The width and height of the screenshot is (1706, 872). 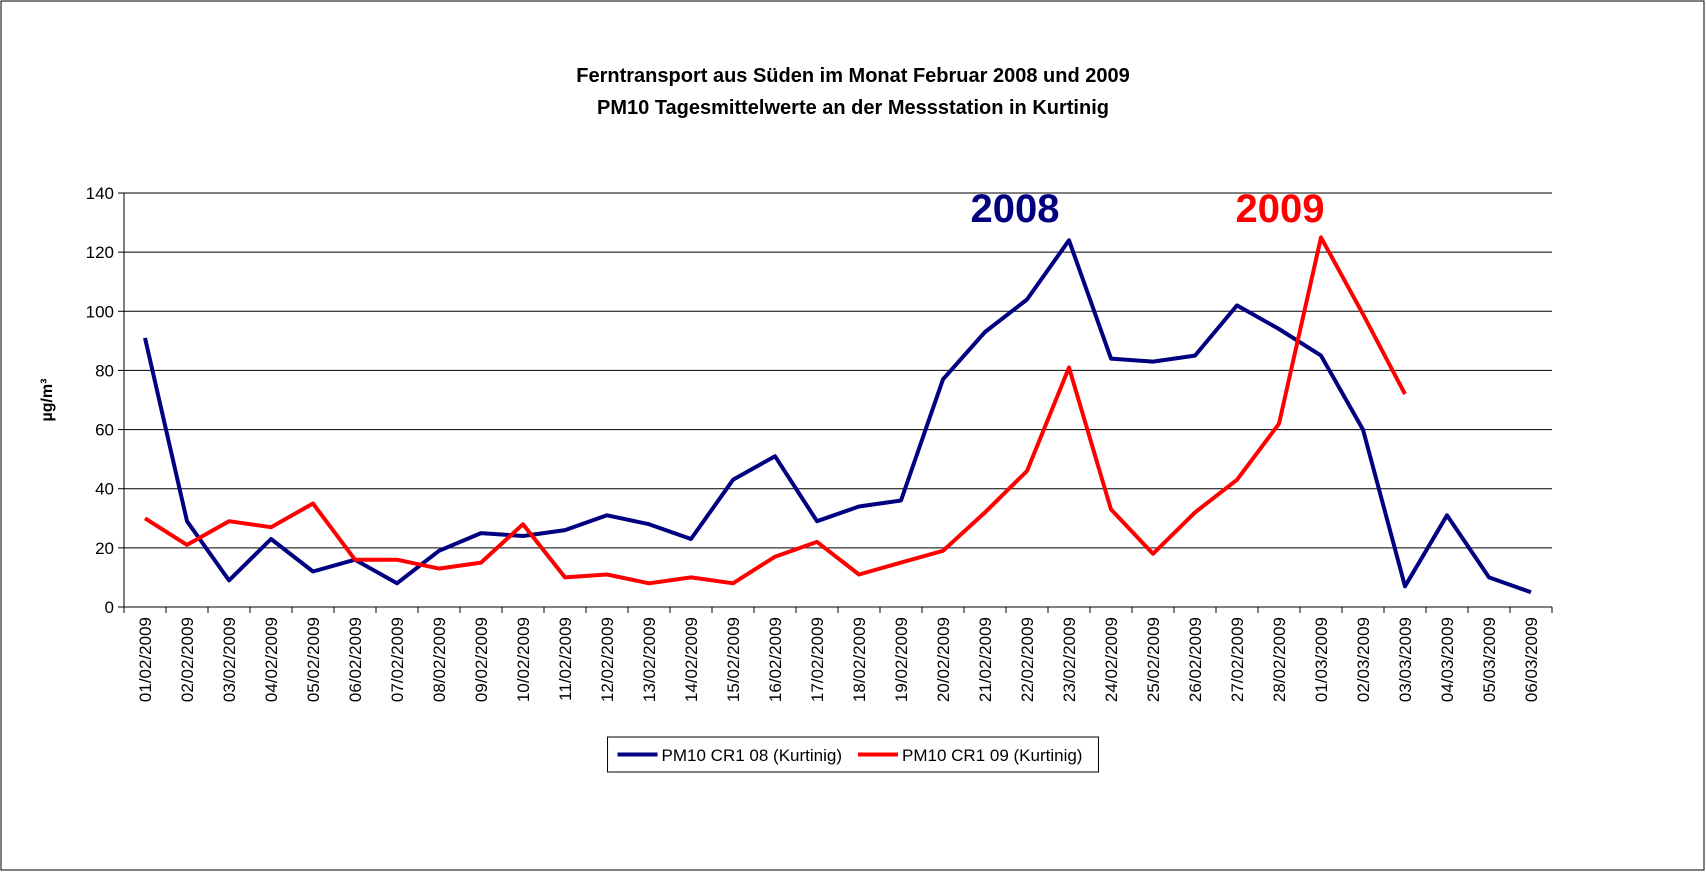 I want to click on x-tick-label: 22/02/2009, so click(x=1027, y=659).